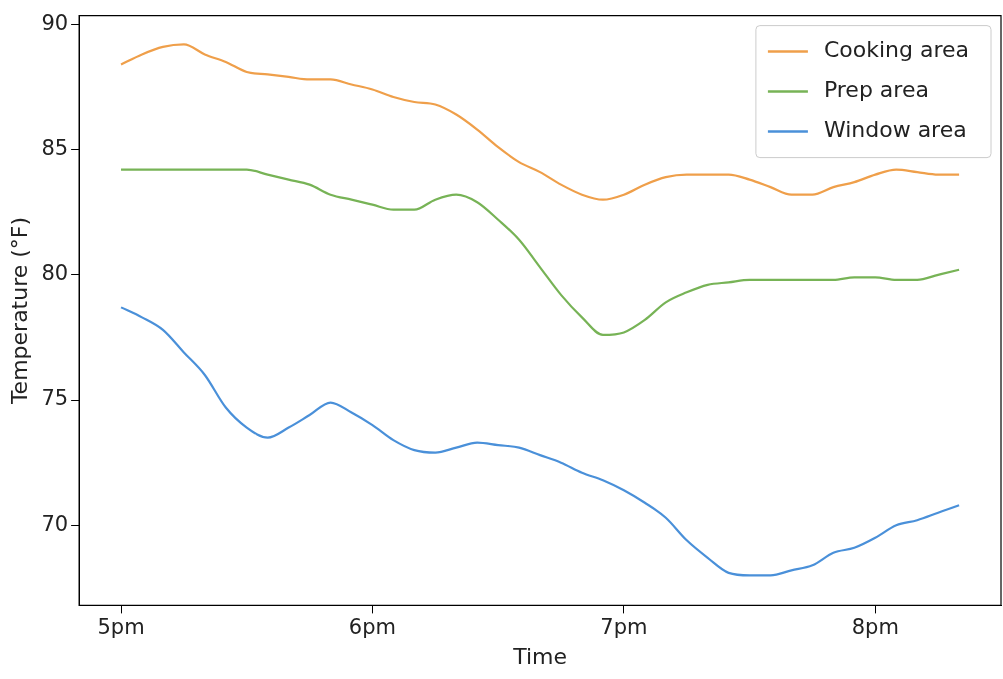  I want to click on x-tick-label: 6pm, so click(372, 627).